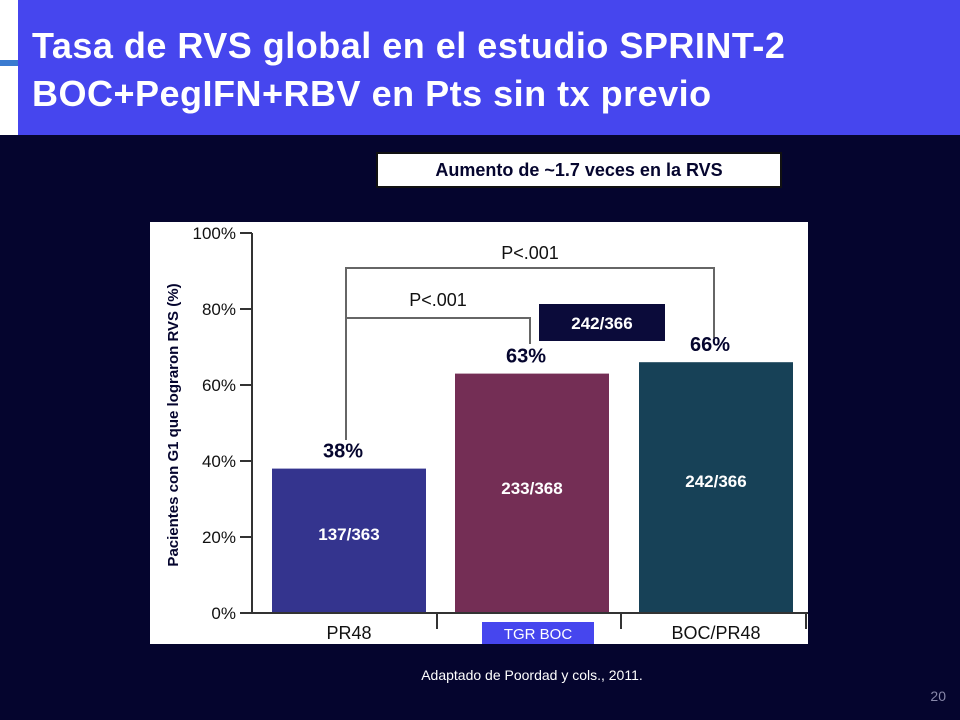 The height and width of the screenshot is (720, 960). I want to click on page-number: 20, so click(938, 696).